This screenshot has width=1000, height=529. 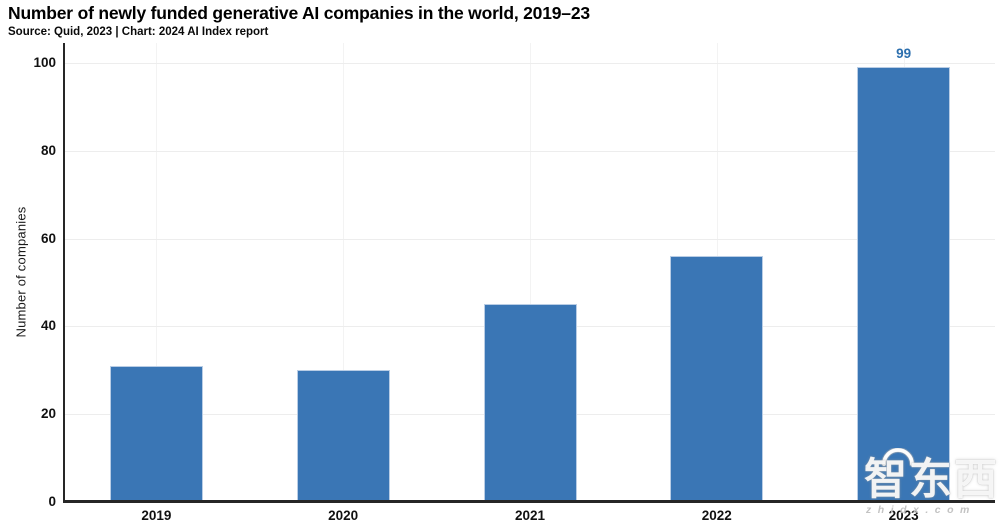 I want to click on bar-2021, so click(x=530, y=402).